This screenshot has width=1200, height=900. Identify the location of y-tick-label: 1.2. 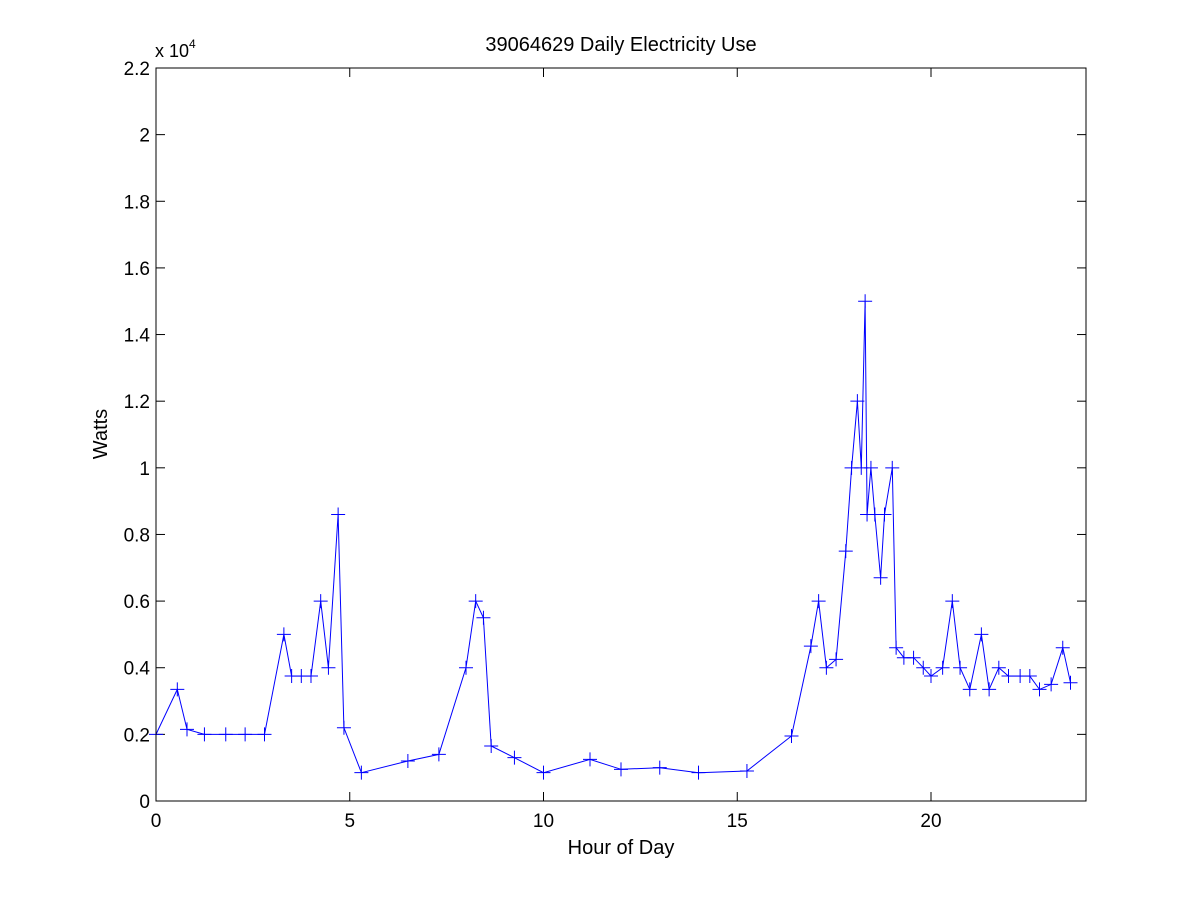
(137, 402).